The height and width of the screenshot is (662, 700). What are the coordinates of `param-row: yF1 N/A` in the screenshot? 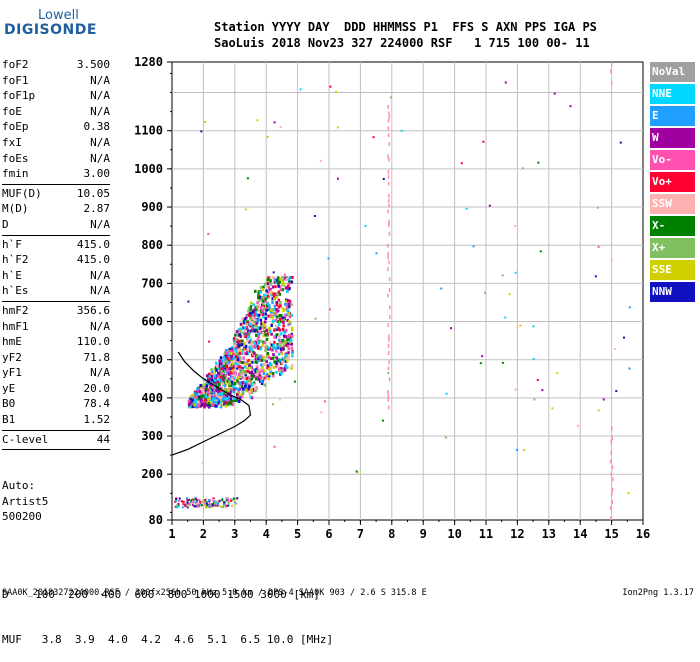 It's located at (56, 373).